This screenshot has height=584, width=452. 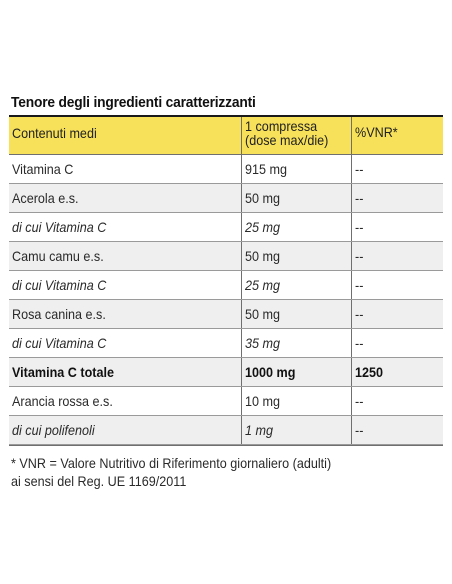 What do you see at coordinates (269, 372) in the screenshot?
I see `row-qty: 1000 mg` at bounding box center [269, 372].